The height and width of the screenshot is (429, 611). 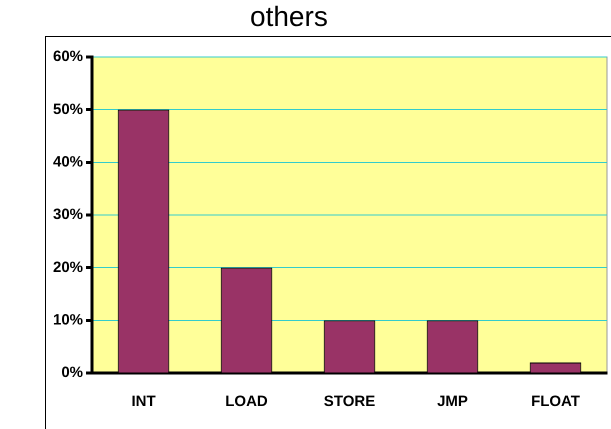 I want to click on y-tick-label: 0%, so click(x=72, y=373).